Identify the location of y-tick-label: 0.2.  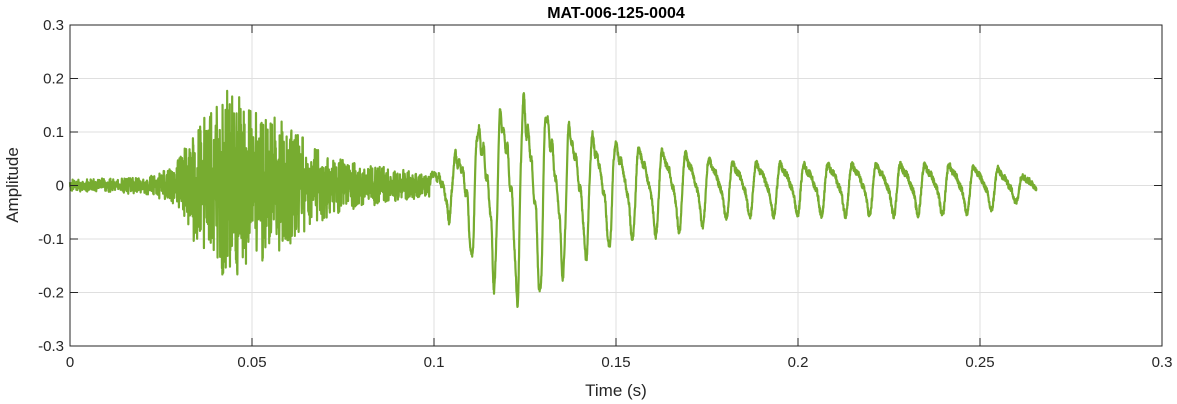
(53, 79).